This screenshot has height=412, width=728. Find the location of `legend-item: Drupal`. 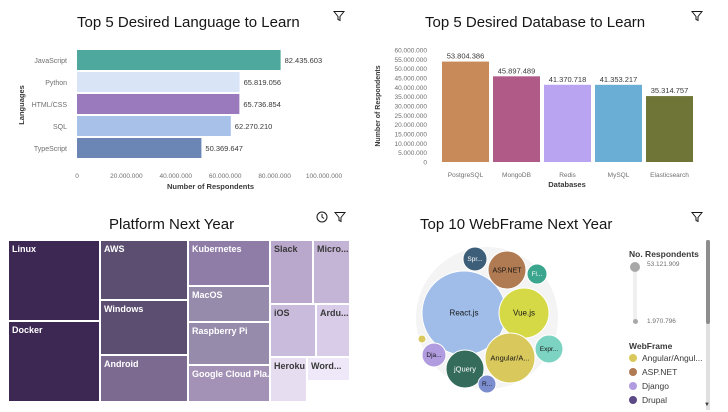

legend-item: Drupal is located at coordinates (648, 400).